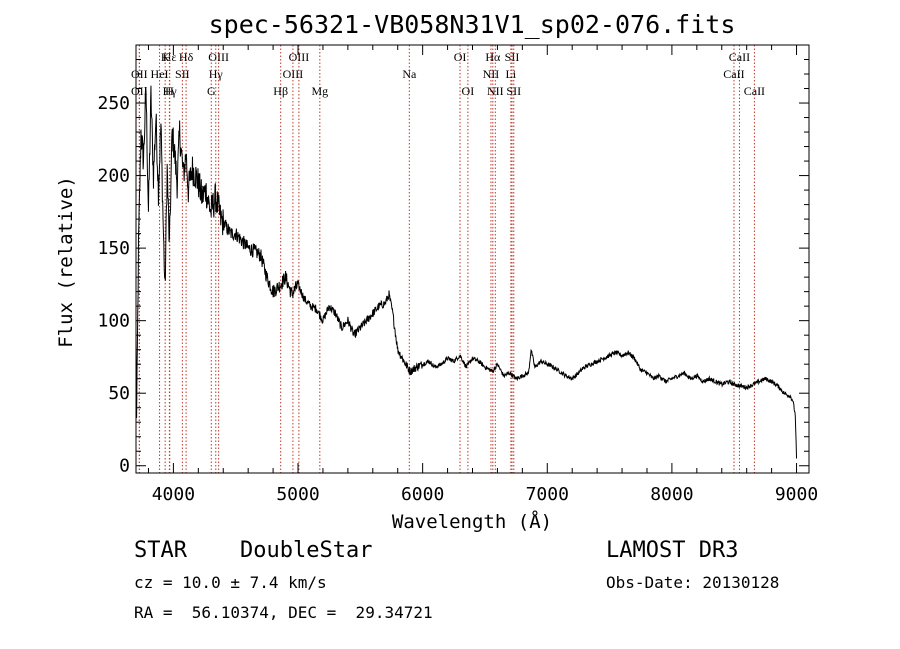  Describe the element at coordinates (409, 74) in the screenshot. I see `line-label-4: Na` at that location.